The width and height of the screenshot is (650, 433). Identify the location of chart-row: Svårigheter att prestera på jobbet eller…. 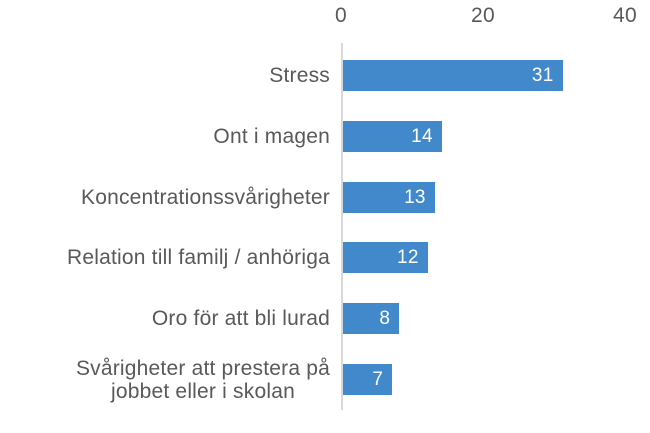
(325, 379).